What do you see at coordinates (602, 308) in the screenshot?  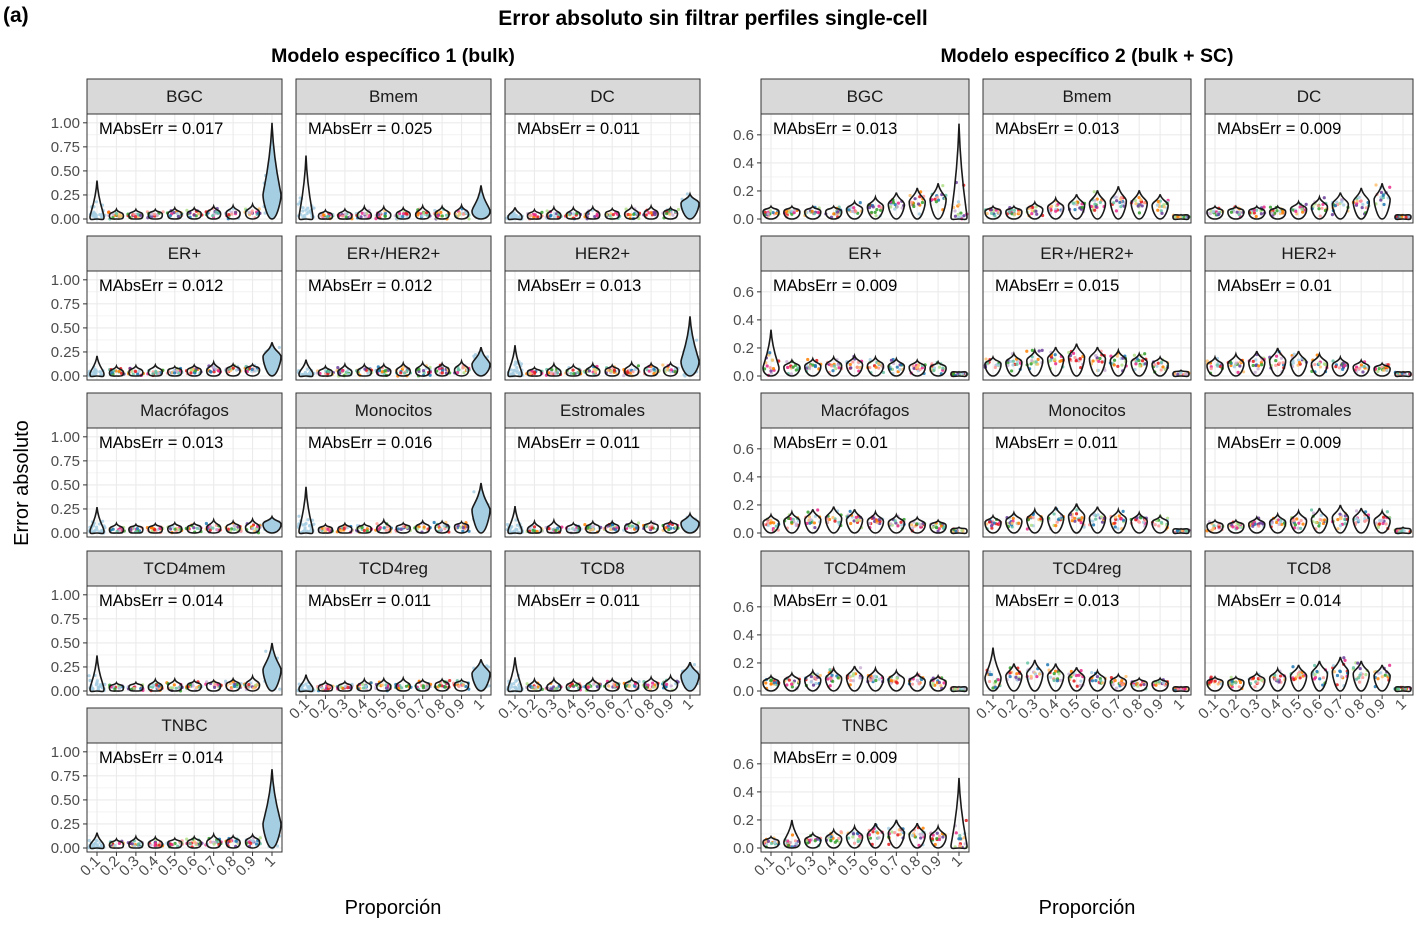 I see `facet-her2-: HER2+ MAbsErr = 0.013` at bounding box center [602, 308].